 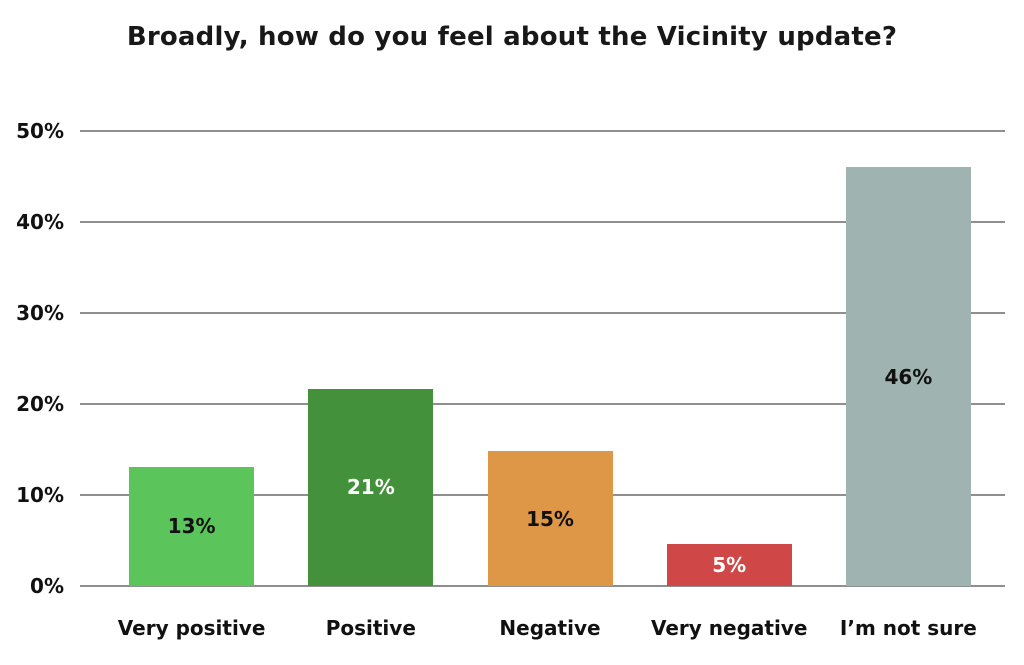 I want to click on y-axis-tick-label: 40%, so click(x=40, y=222).